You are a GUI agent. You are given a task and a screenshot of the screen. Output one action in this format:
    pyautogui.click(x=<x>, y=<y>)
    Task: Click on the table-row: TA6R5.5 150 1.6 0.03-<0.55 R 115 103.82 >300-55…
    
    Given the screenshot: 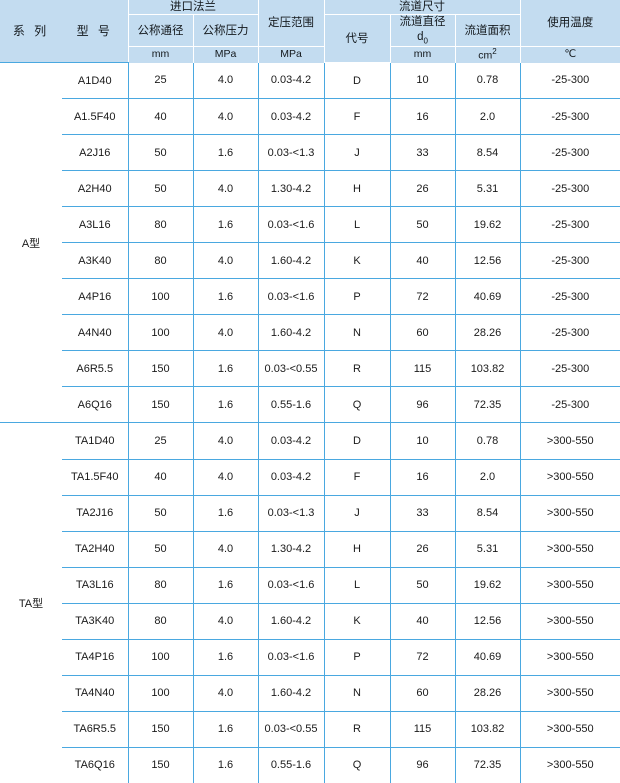 What is the action you would take?
    pyautogui.click(x=310, y=729)
    